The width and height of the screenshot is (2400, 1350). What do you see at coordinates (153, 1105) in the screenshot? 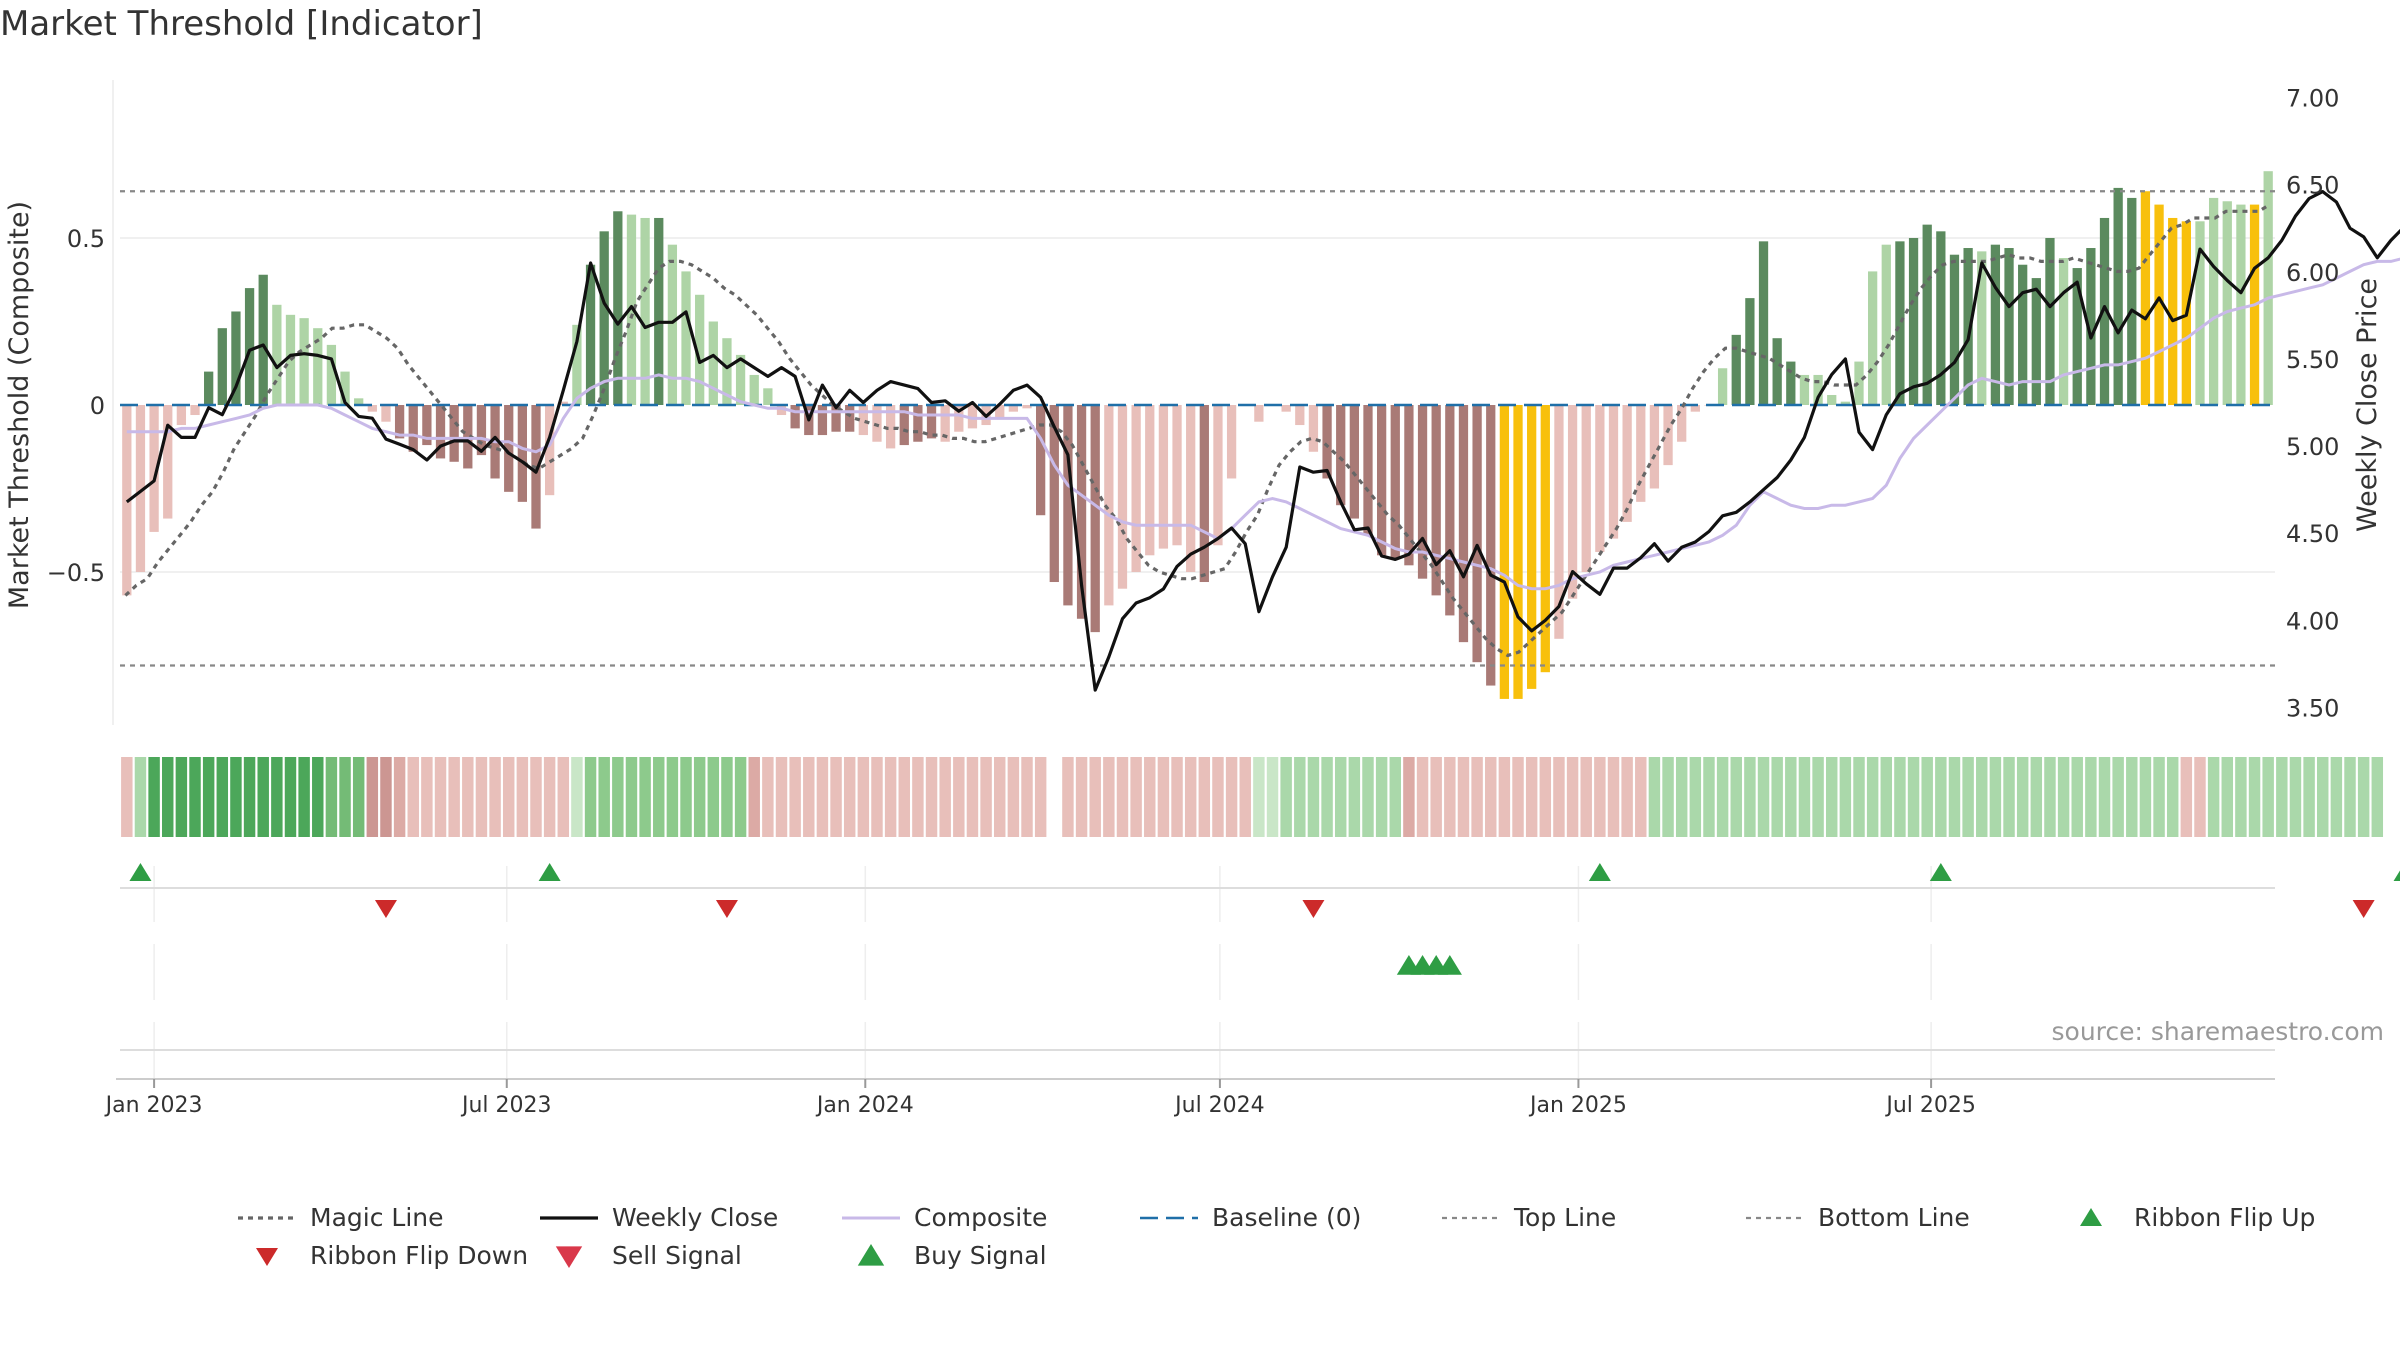
I see `x-tick-label: Jan 2023` at bounding box center [153, 1105].